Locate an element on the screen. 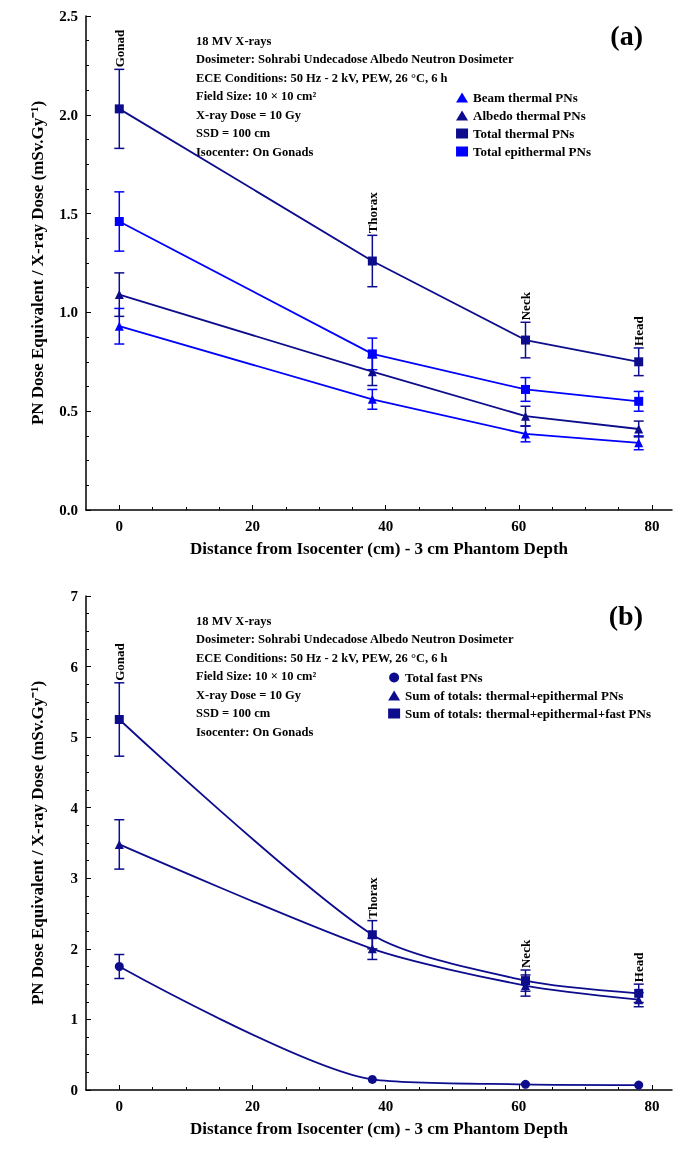 The width and height of the screenshot is (684, 1158). y-tick-label: 5 is located at coordinates (74, 737).